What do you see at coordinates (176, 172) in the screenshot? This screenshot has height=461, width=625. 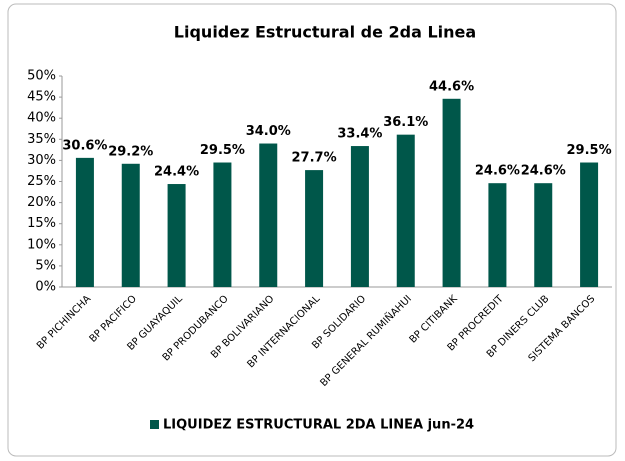 I see `value-label: 24.4%` at bounding box center [176, 172].